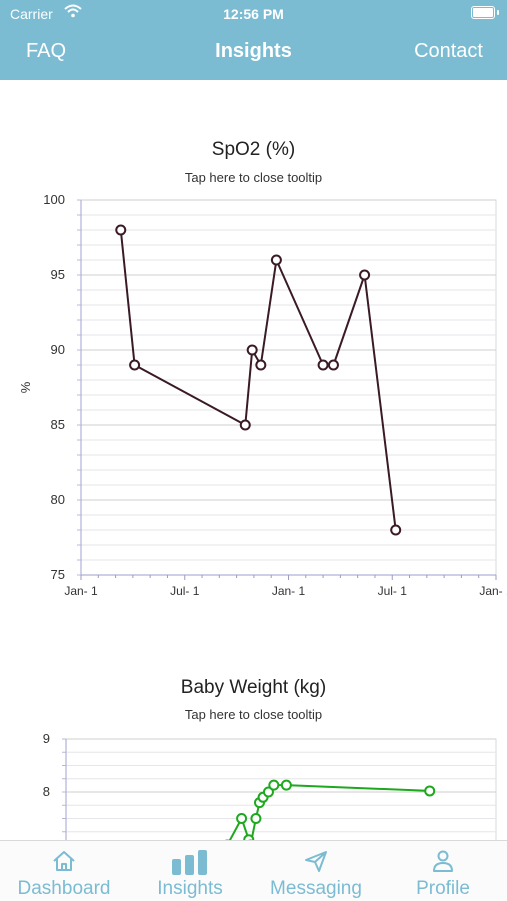 The width and height of the screenshot is (507, 901). What do you see at coordinates (253, 870) in the screenshot?
I see `tab-bar: Dashboard Insights Messaging Profile` at bounding box center [253, 870].